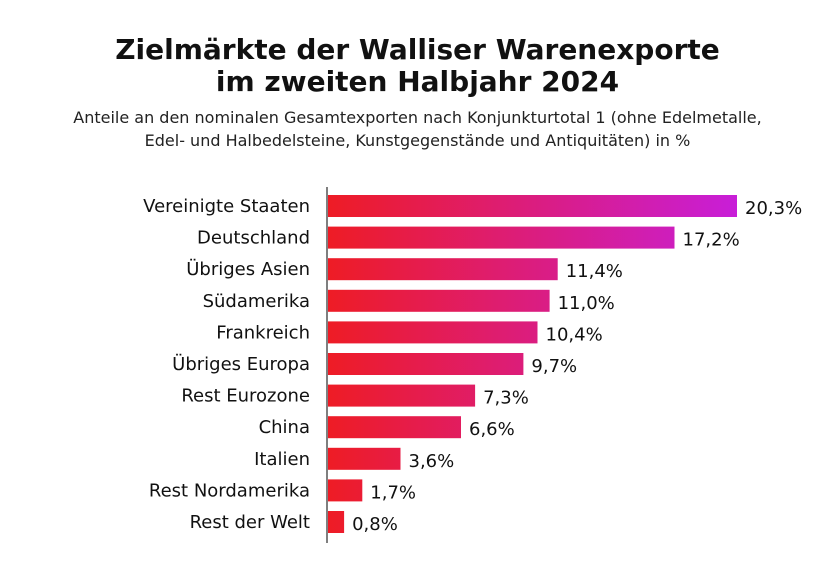  Describe the element at coordinates (492, 429) in the screenshot. I see `value-label: 6,6%` at that location.